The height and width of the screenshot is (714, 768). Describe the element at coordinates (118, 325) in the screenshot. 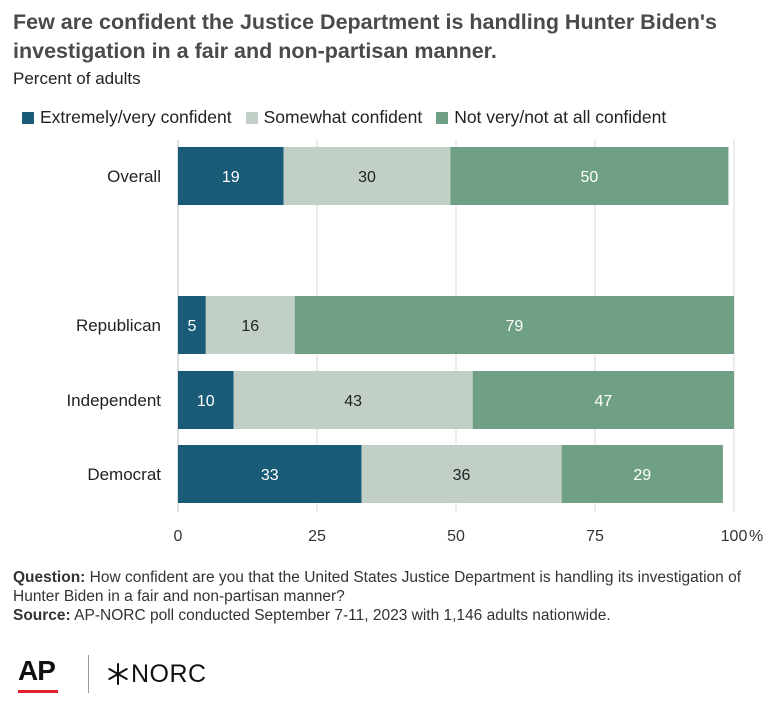

I see `category-label-republican: Republican` at that location.